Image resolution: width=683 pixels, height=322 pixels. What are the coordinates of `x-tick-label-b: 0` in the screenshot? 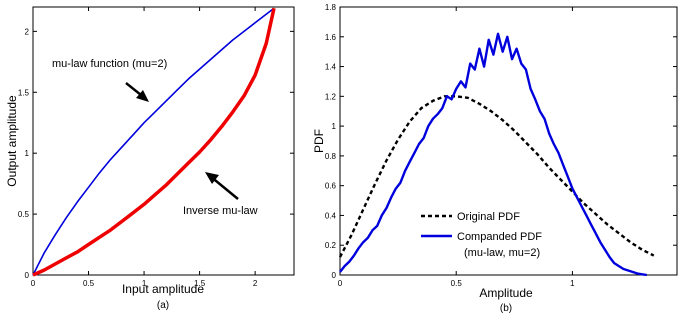 It's located at (340, 283).